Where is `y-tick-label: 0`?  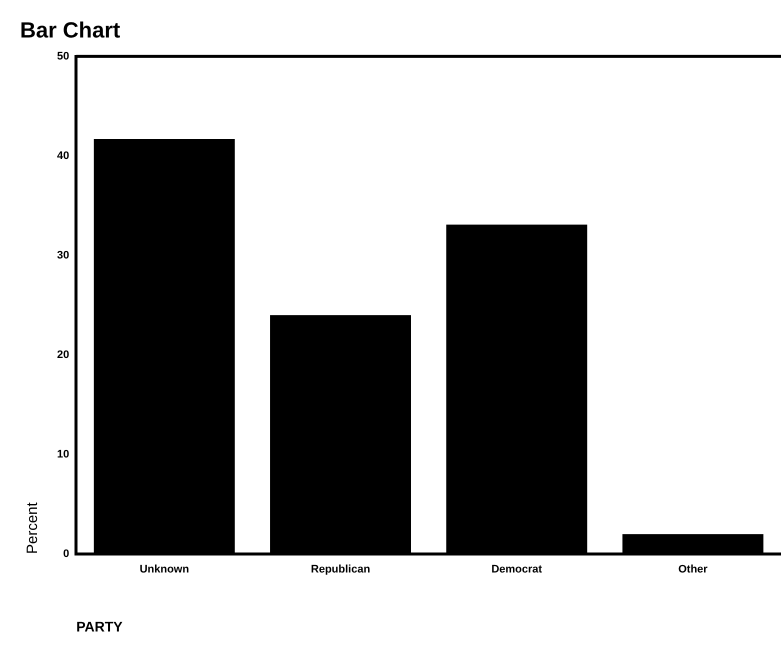
y-tick-label: 0 is located at coordinates (66, 554).